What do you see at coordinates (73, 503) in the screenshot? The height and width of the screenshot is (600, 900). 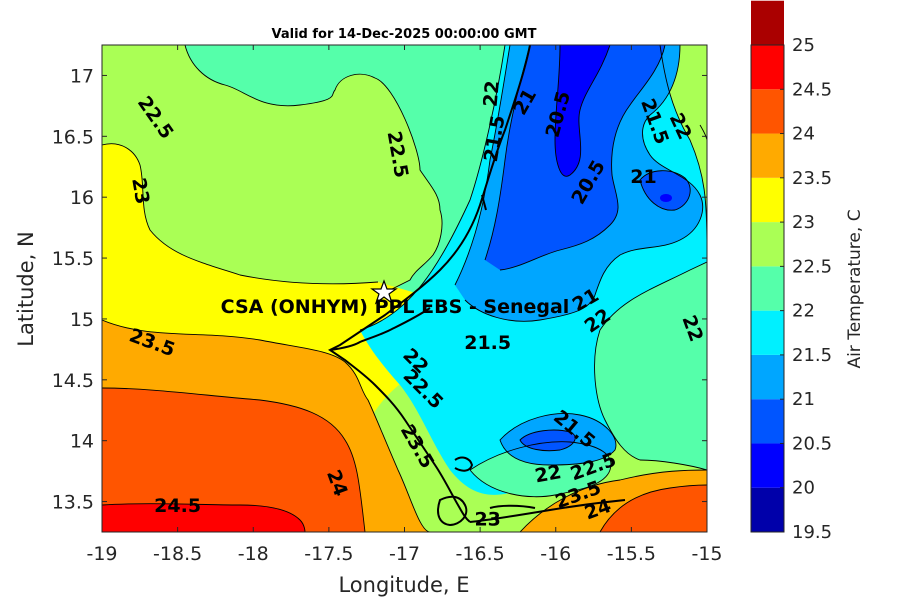 I see `y-tick-label: 13.5` at bounding box center [73, 503].